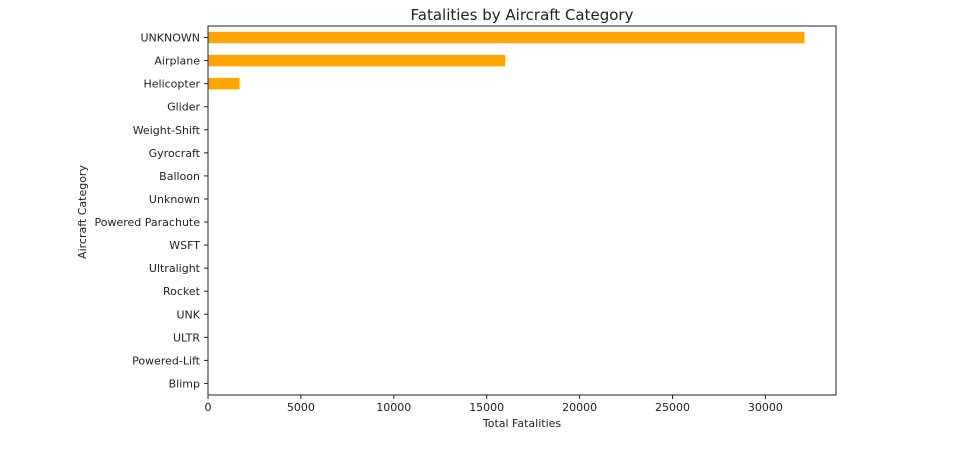 Image resolution: width=972 pixels, height=450 pixels. What do you see at coordinates (182, 291) in the screenshot?
I see `y-tick-label-11: Rocket` at bounding box center [182, 291].